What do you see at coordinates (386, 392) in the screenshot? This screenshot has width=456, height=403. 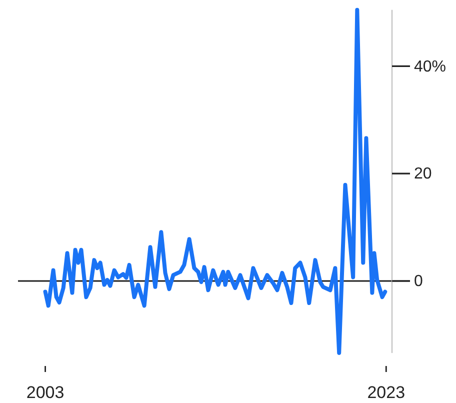 I see `x-tick-label: 2023` at bounding box center [386, 392].